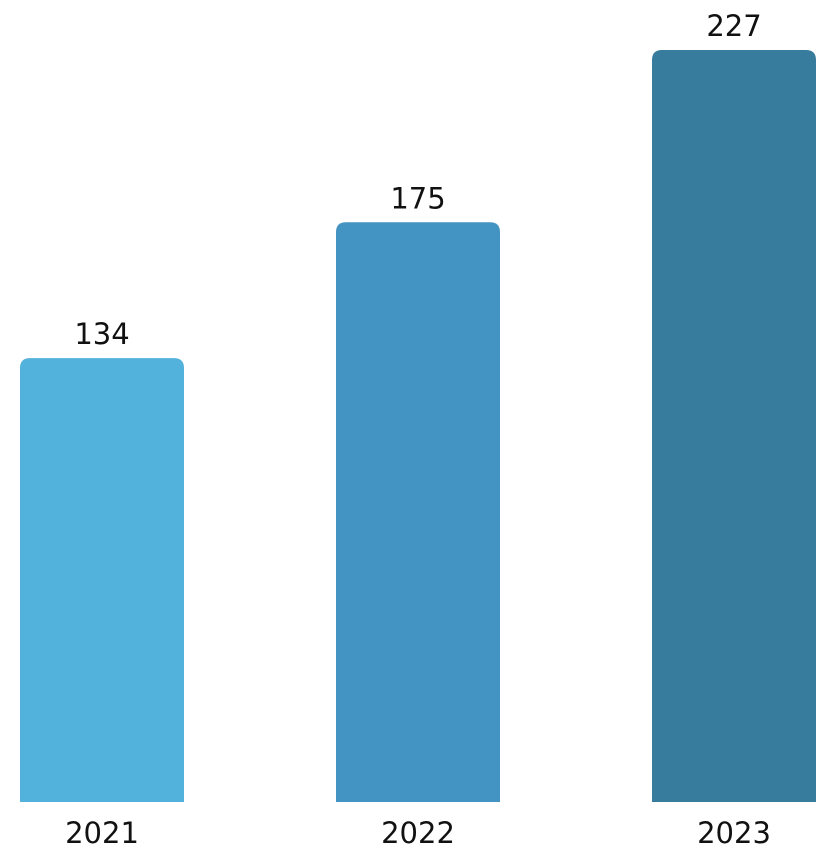 This screenshot has width=836, height=856. Describe the element at coordinates (102, 580) in the screenshot. I see `bar-2021` at that location.